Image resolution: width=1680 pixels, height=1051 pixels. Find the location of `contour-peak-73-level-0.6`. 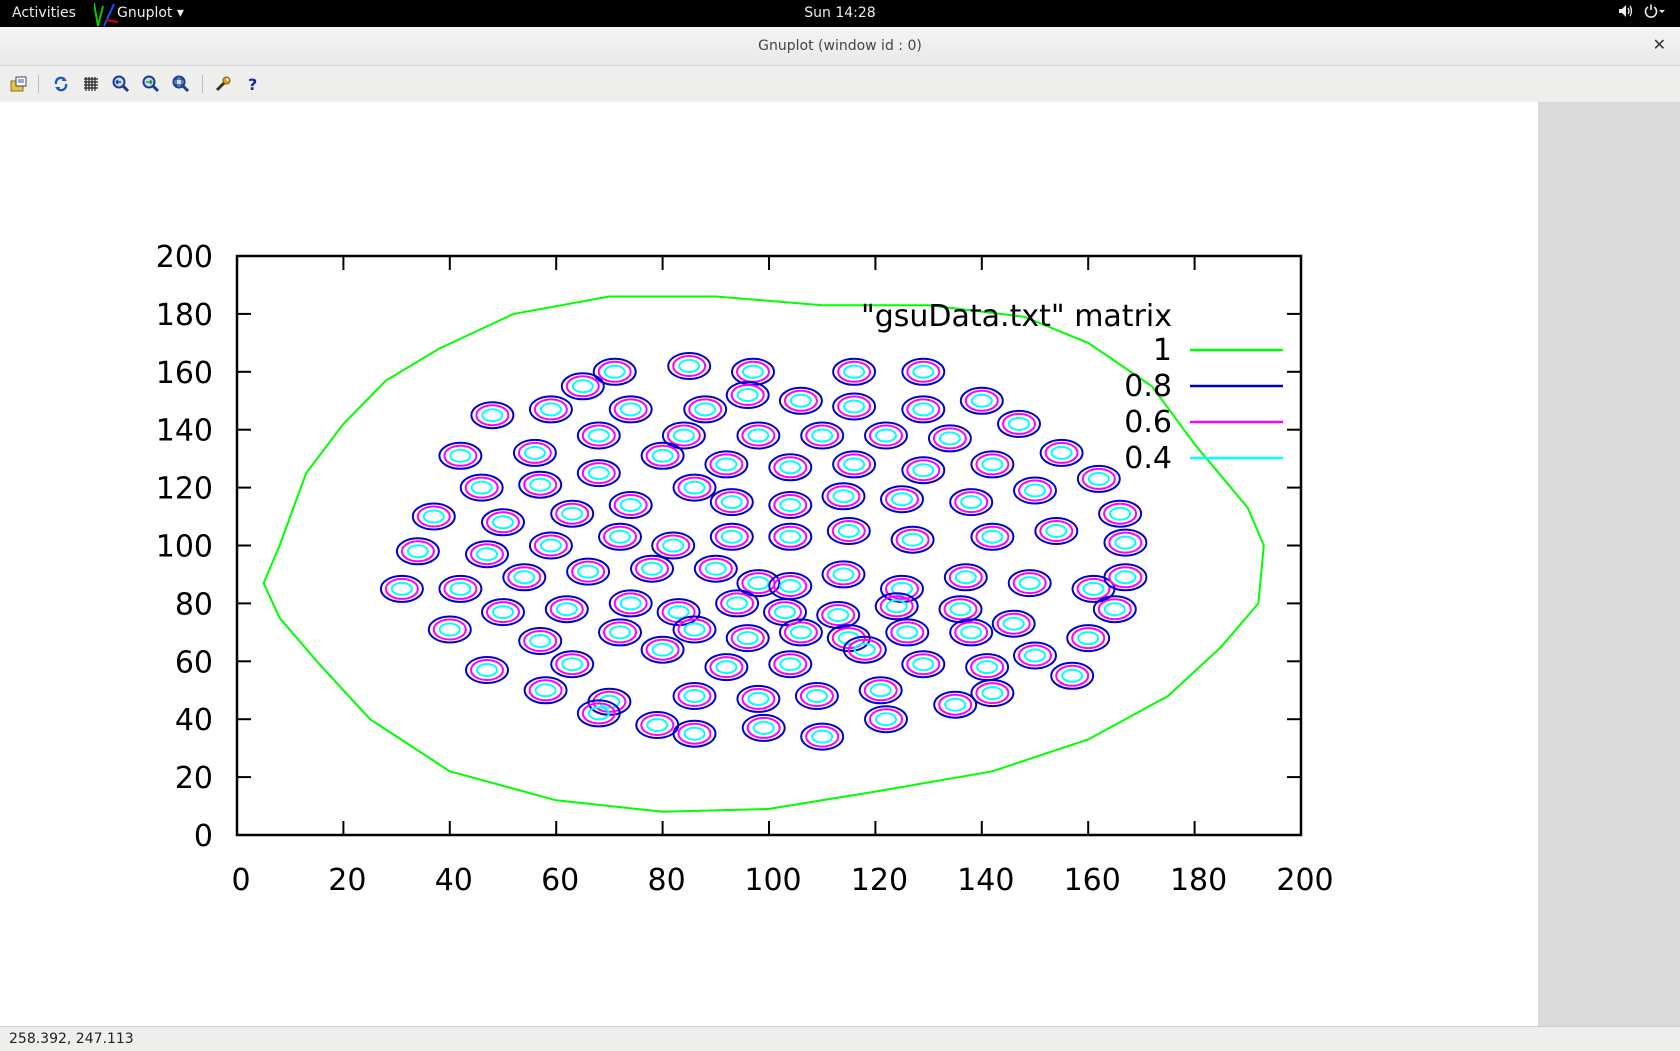

contour-peak-73-level-0.6 is located at coordinates (449, 629).